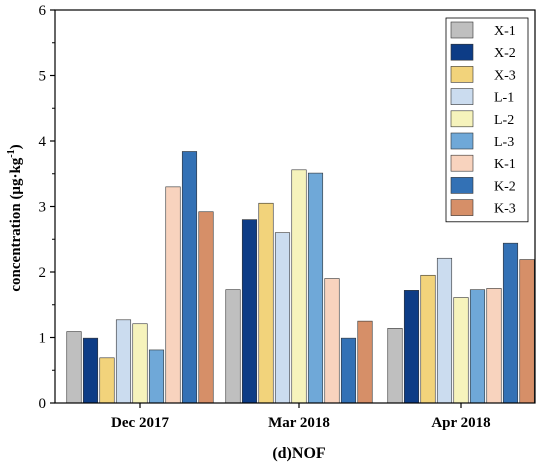 The image size is (543, 467). What do you see at coordinates (140, 423) in the screenshot?
I see `x-category-label: Dec 2017` at bounding box center [140, 423].